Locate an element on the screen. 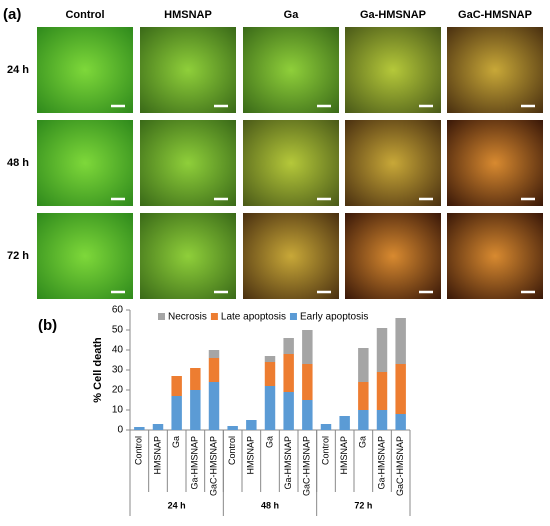 The image size is (550, 526). legend-label: Necrosis is located at coordinates (187, 317).